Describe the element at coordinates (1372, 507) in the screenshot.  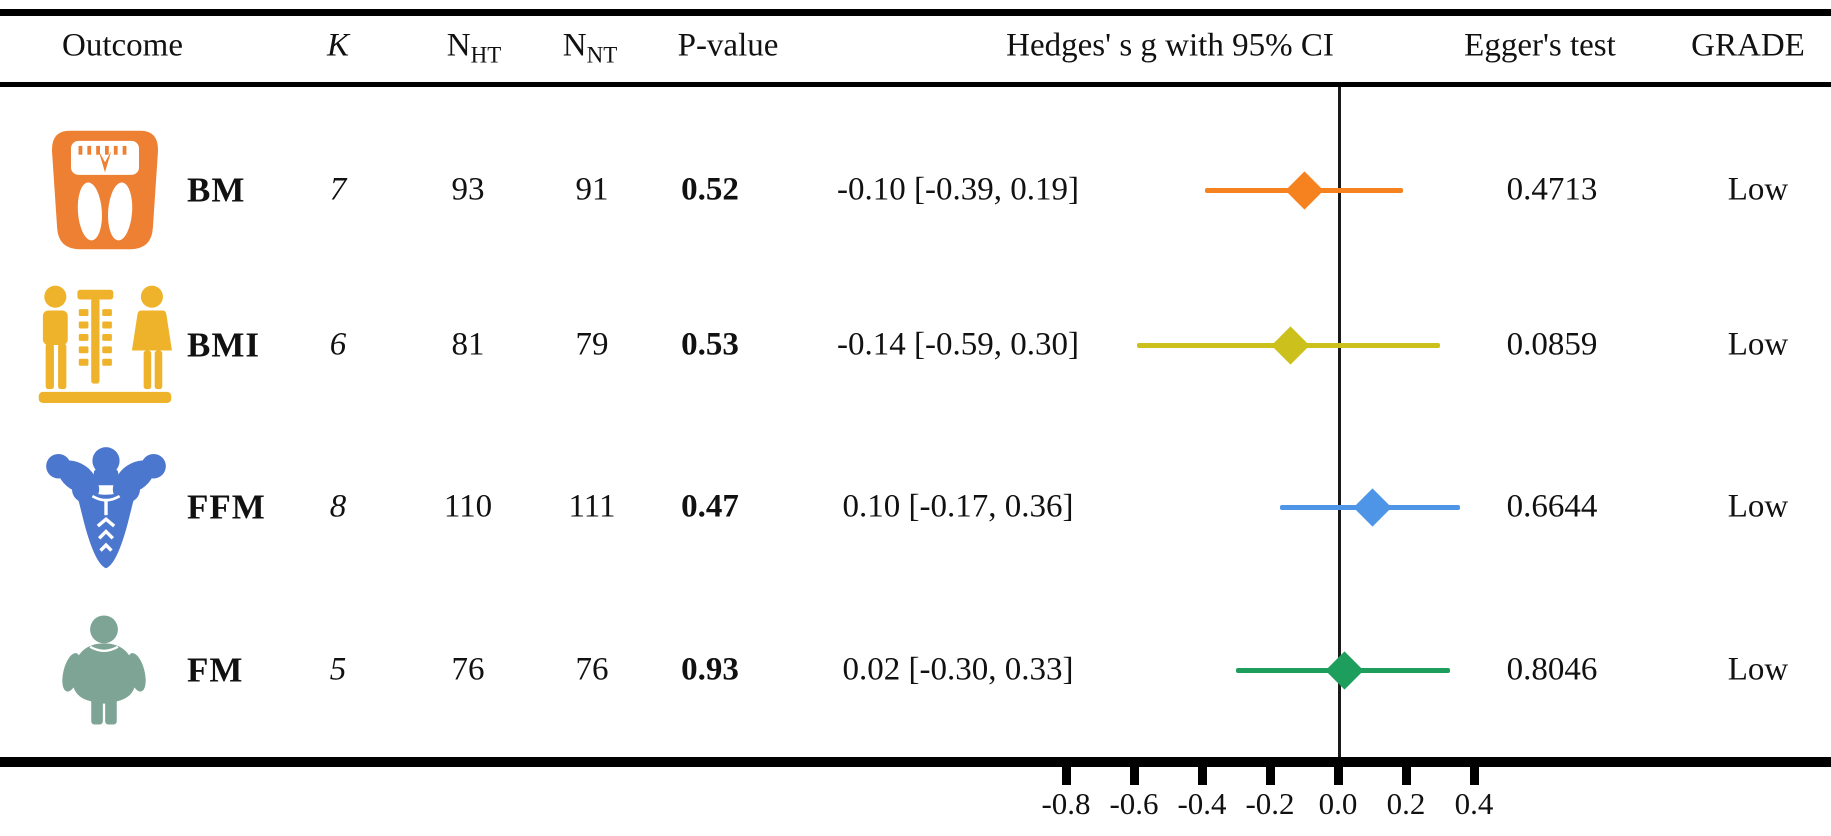
I see `effect-diamond-FFM` at that location.